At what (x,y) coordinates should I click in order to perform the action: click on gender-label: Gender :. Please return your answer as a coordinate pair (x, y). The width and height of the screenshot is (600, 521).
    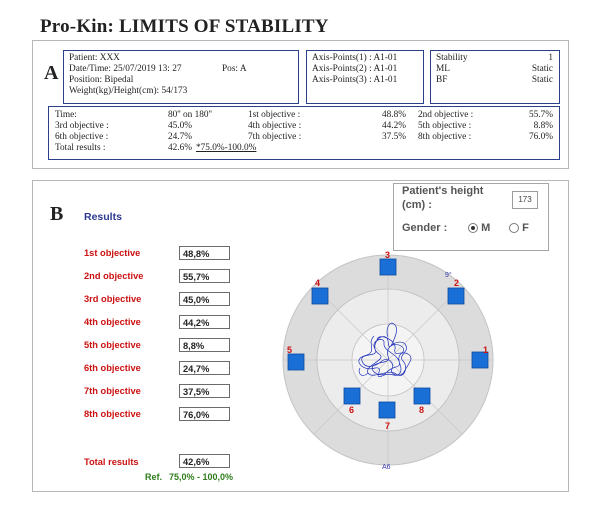
    Looking at the image, I should click on (425, 228).